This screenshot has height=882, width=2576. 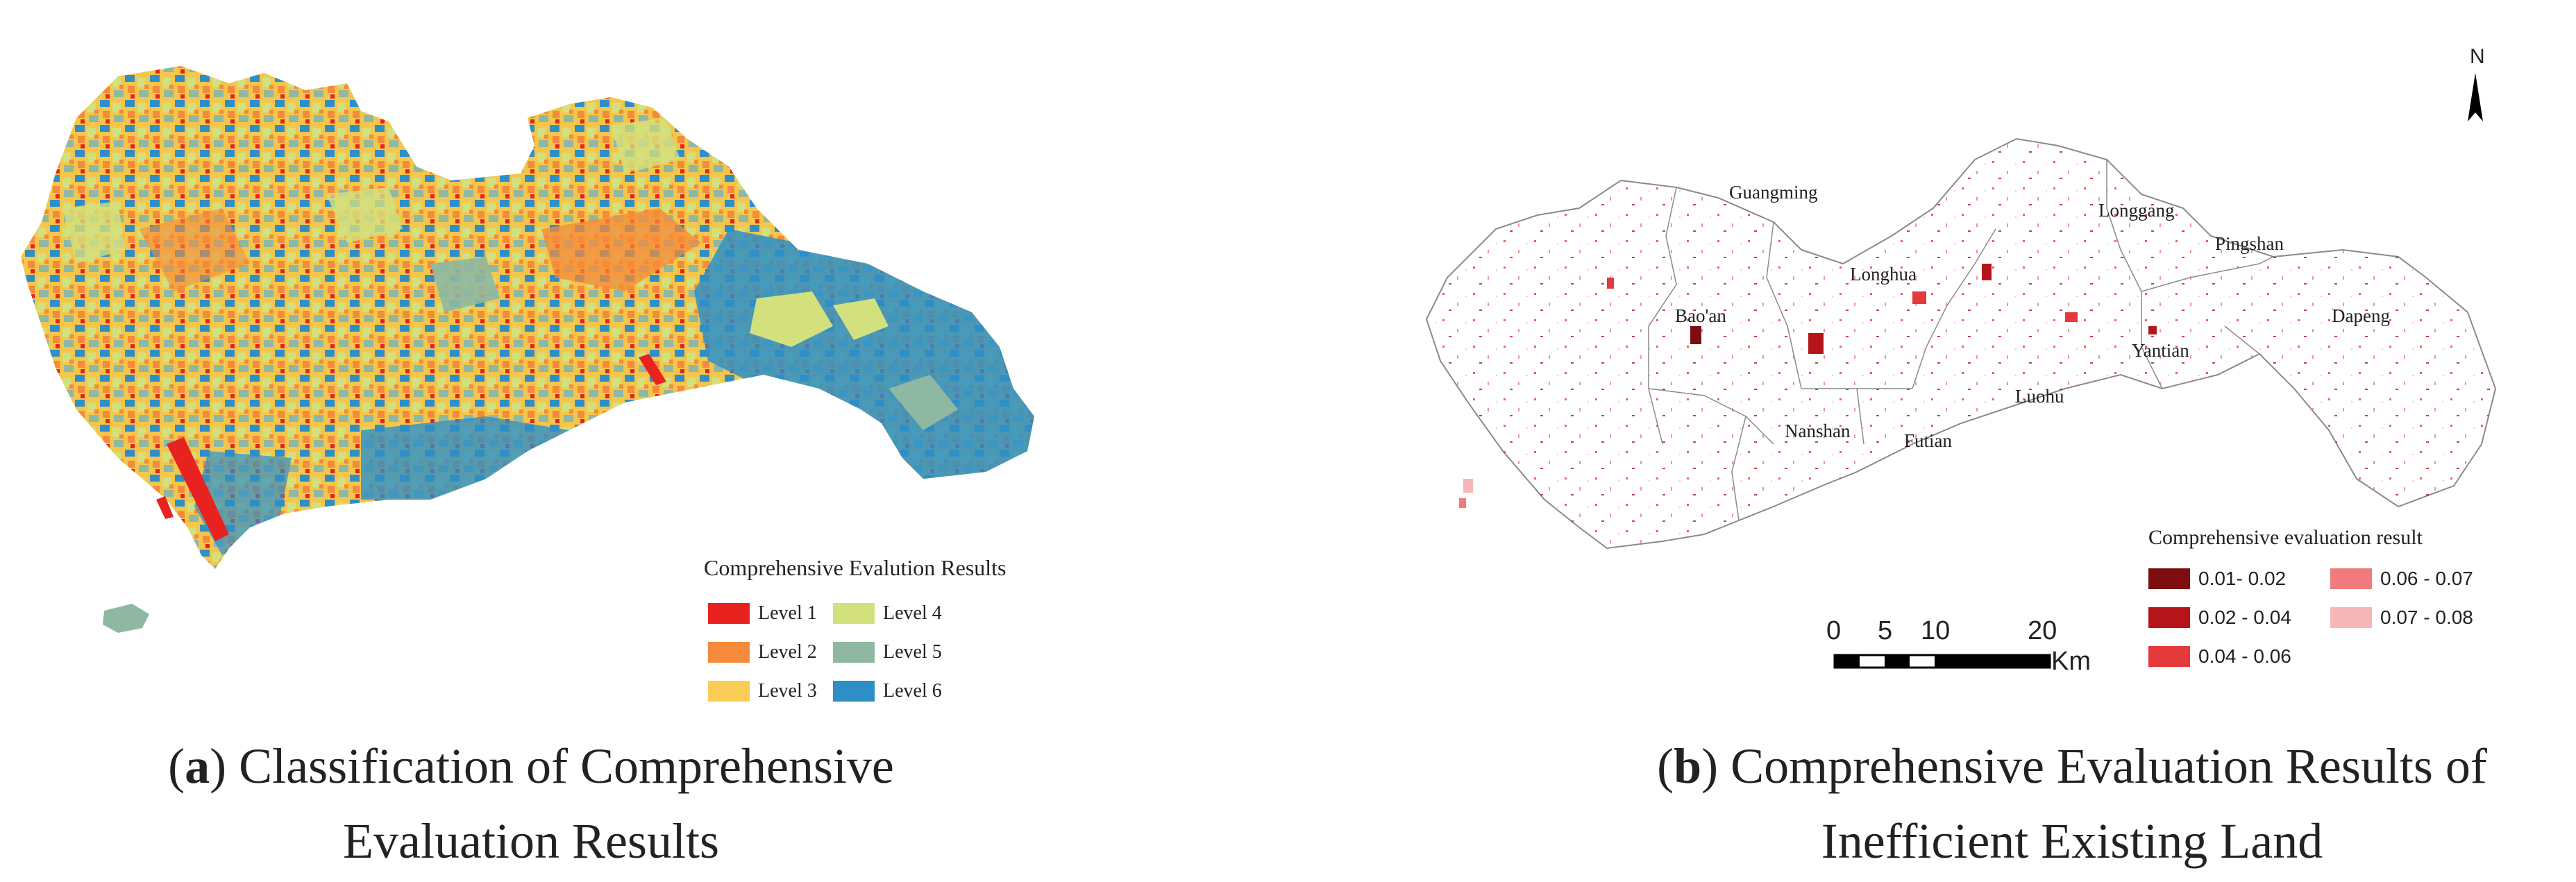 I want to click on district-label-longhua: Longhua, so click(x=1883, y=275).